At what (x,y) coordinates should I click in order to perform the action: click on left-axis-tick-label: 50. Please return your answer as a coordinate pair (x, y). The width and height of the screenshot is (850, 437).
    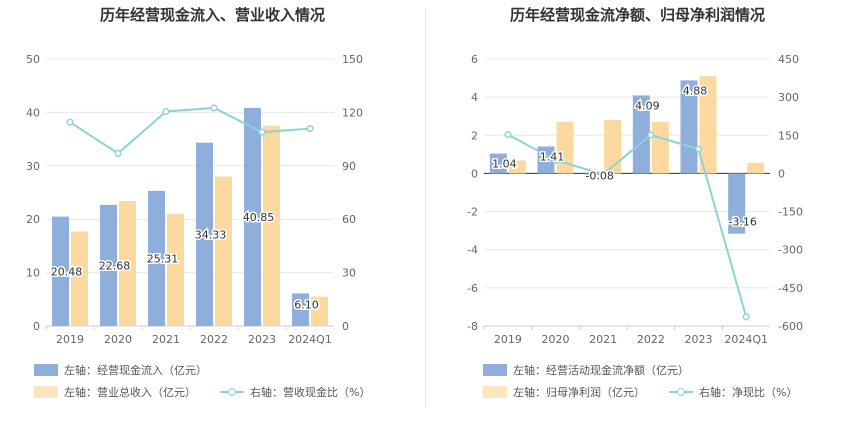
    Looking at the image, I should click on (33, 59).